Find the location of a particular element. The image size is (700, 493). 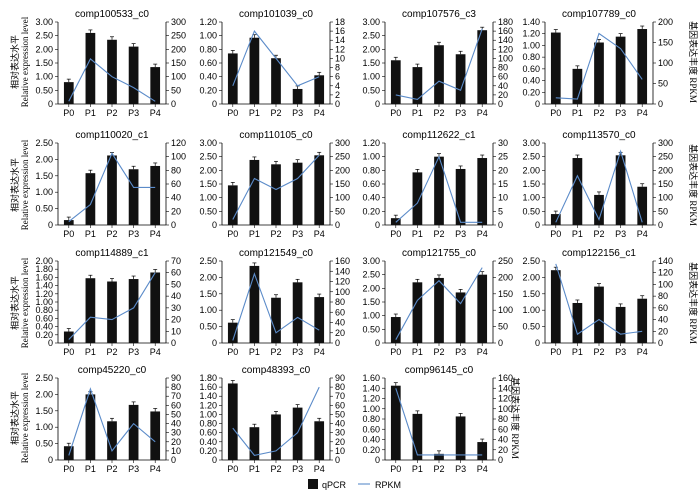

y-left-tick-label: 0.40 is located at coordinates (44, 327).